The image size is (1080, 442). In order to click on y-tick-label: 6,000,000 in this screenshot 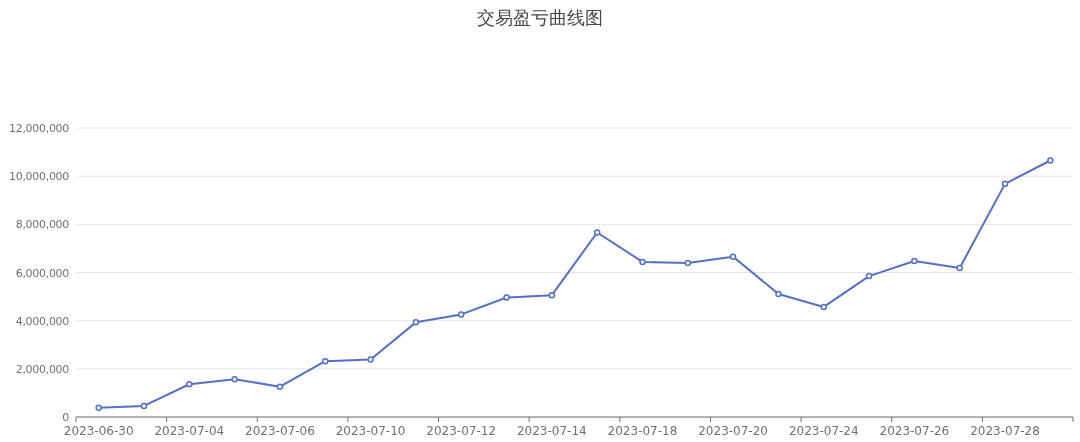, I will do `click(42, 273)`.